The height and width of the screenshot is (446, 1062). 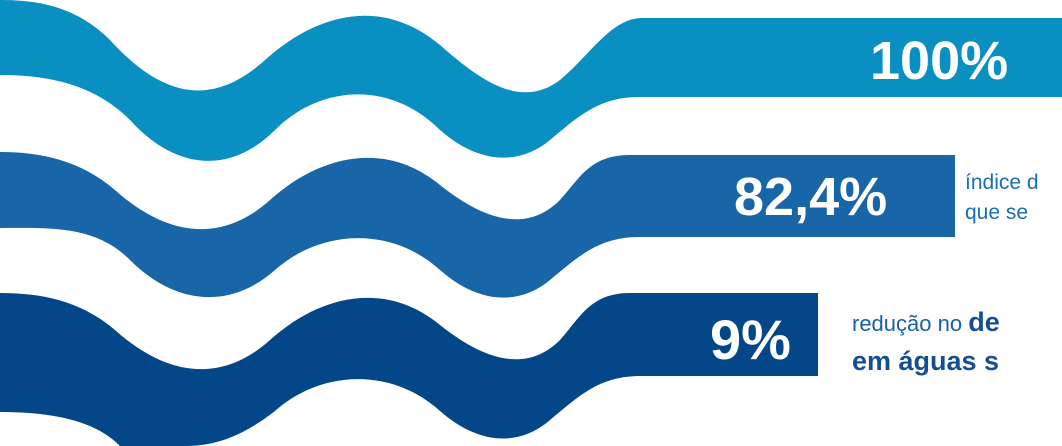 I want to click on stat-caption-9-bold-2: em águas s, so click(x=926, y=361).